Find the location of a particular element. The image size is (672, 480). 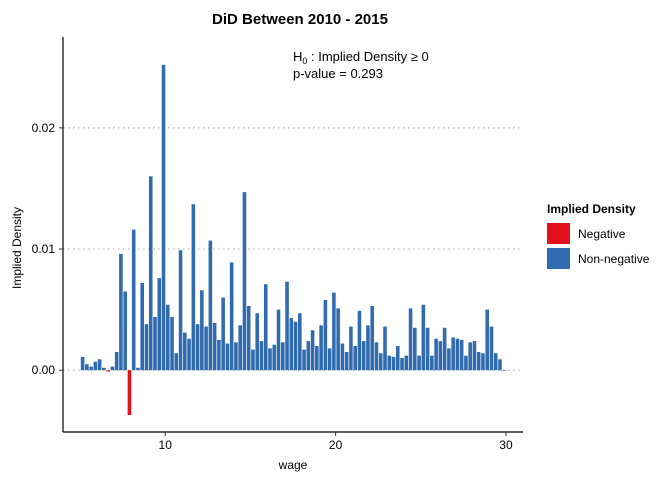

y-tick-label: 0.02 is located at coordinates (44, 128).